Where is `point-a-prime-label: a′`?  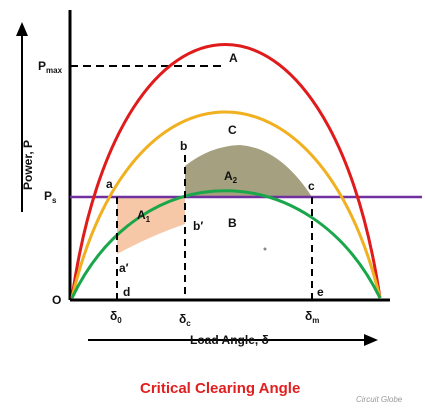
point-a-prime-label: a′ is located at coordinates (124, 268).